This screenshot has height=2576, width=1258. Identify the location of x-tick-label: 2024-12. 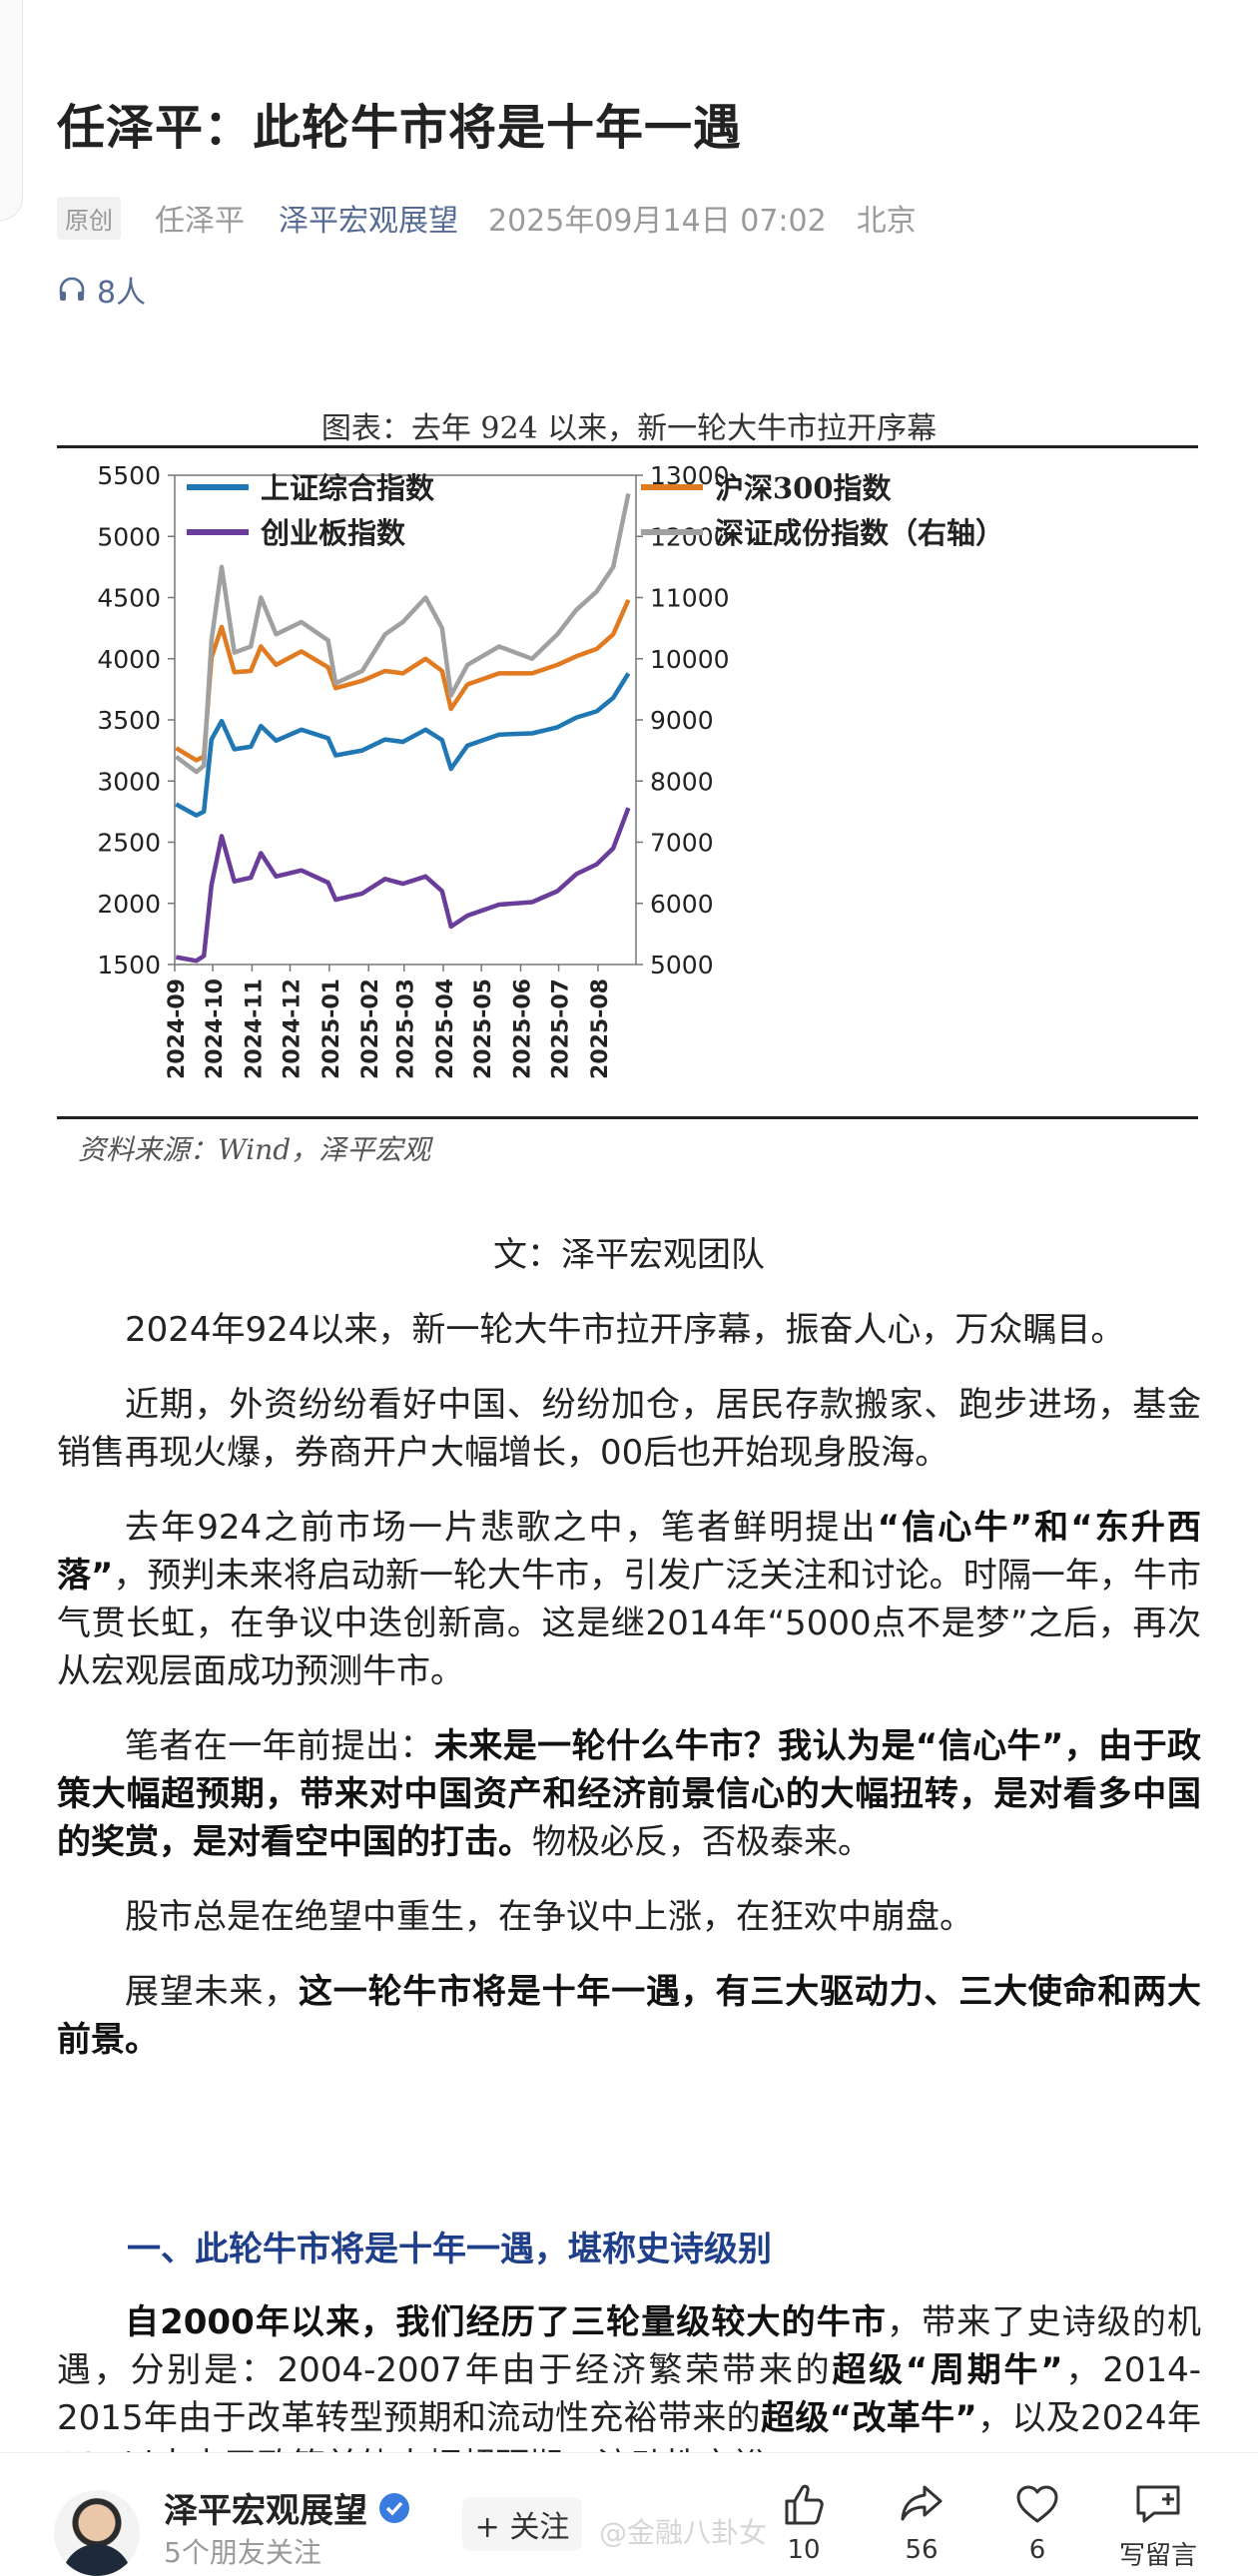
(293, 1028).